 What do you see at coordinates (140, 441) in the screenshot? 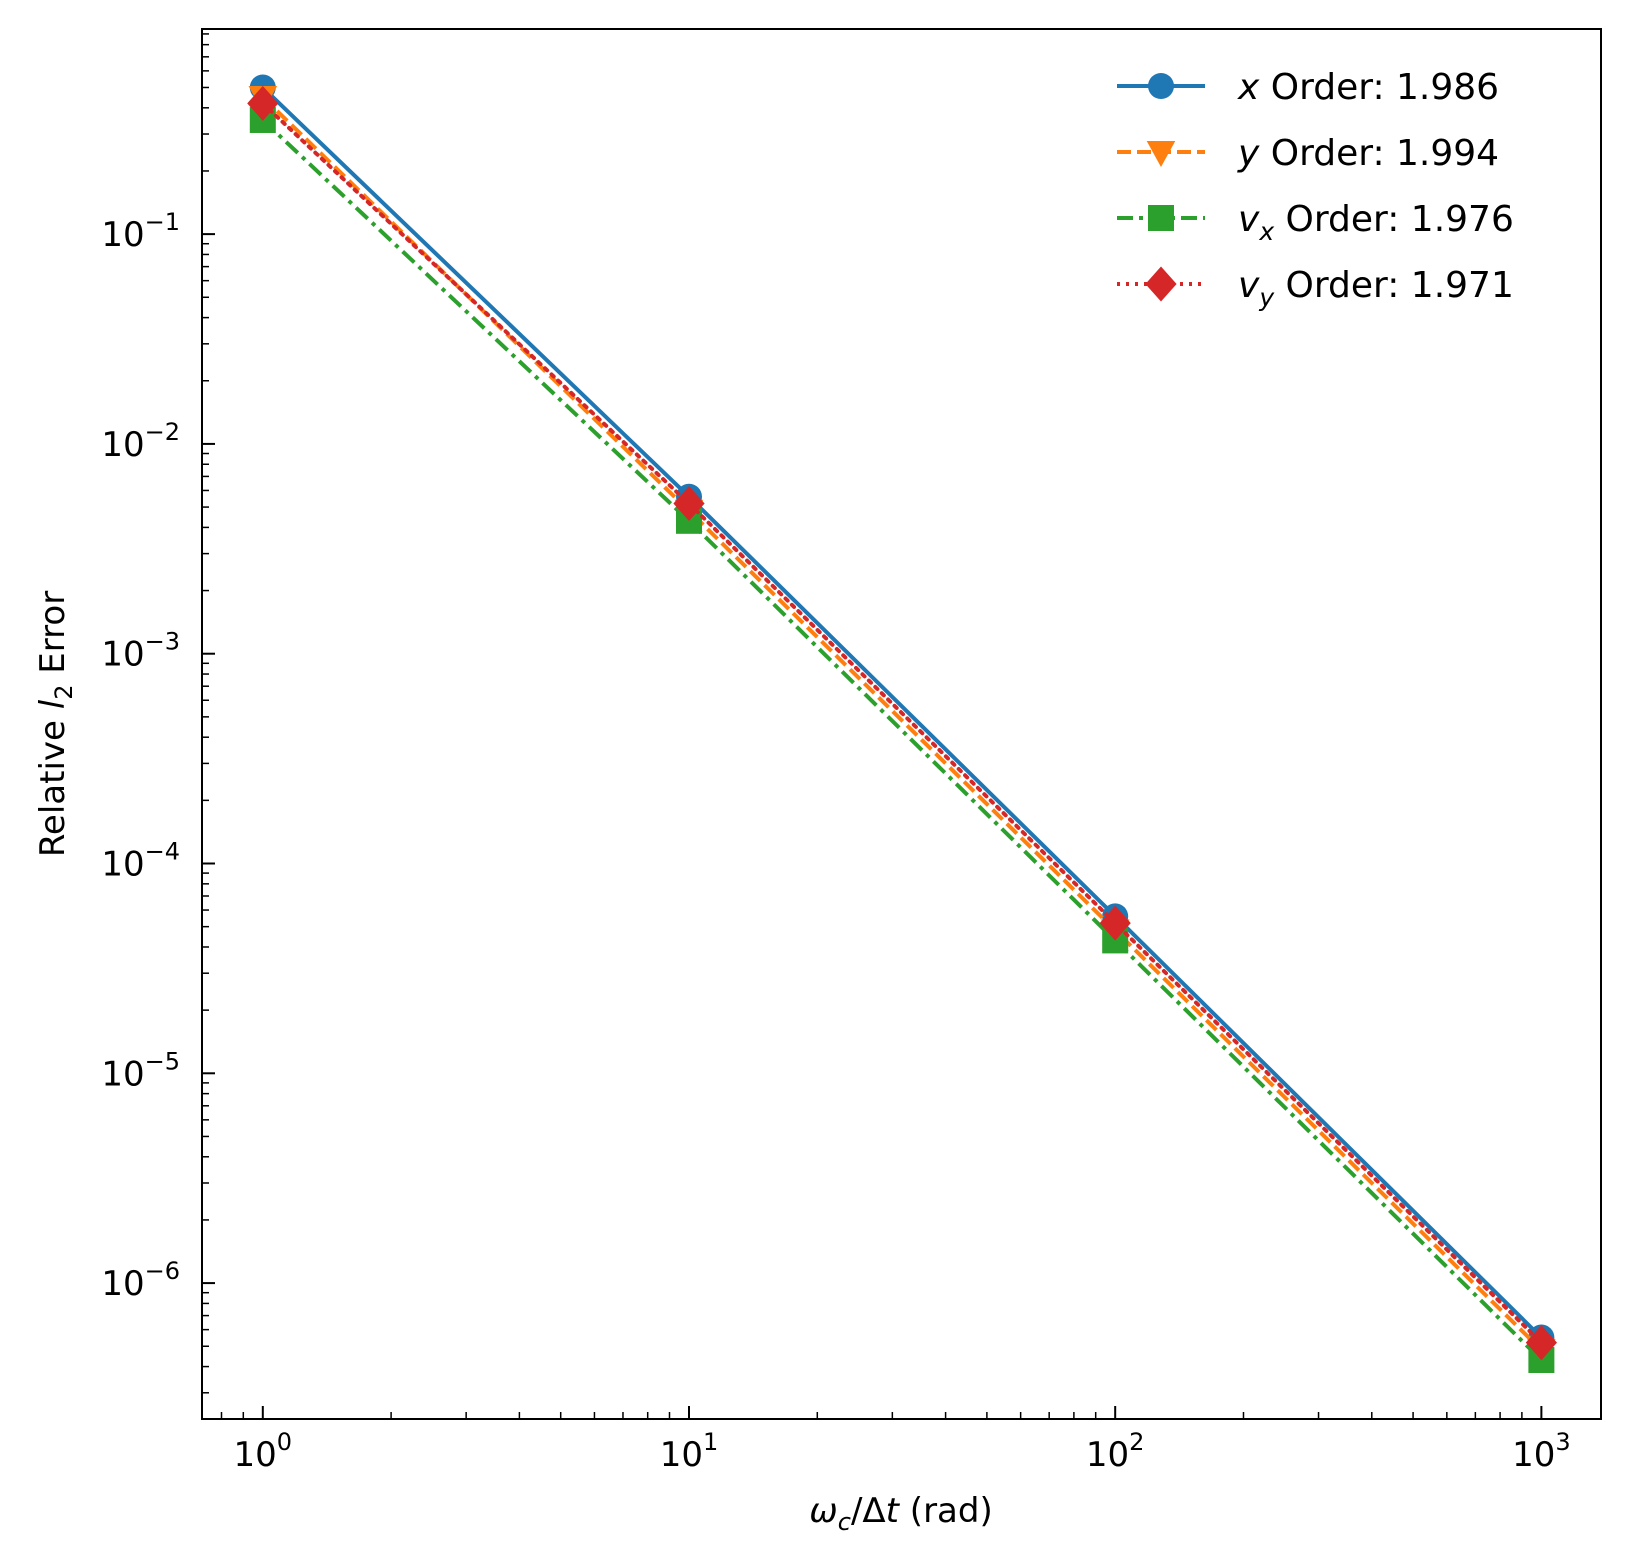
I see `y-tick-label: 10⁻²` at bounding box center [140, 441].